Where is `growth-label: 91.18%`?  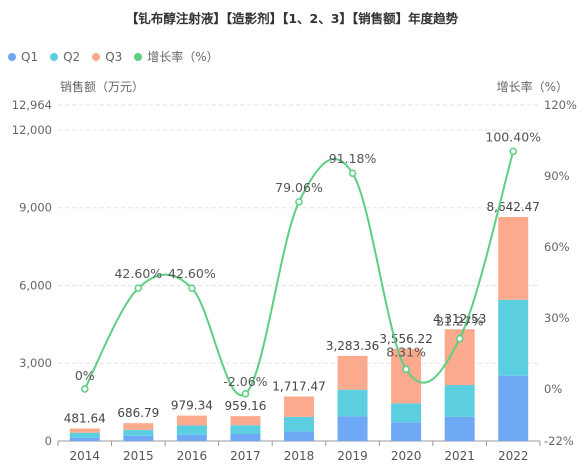 growth-label: 91.18% is located at coordinates (353, 158).